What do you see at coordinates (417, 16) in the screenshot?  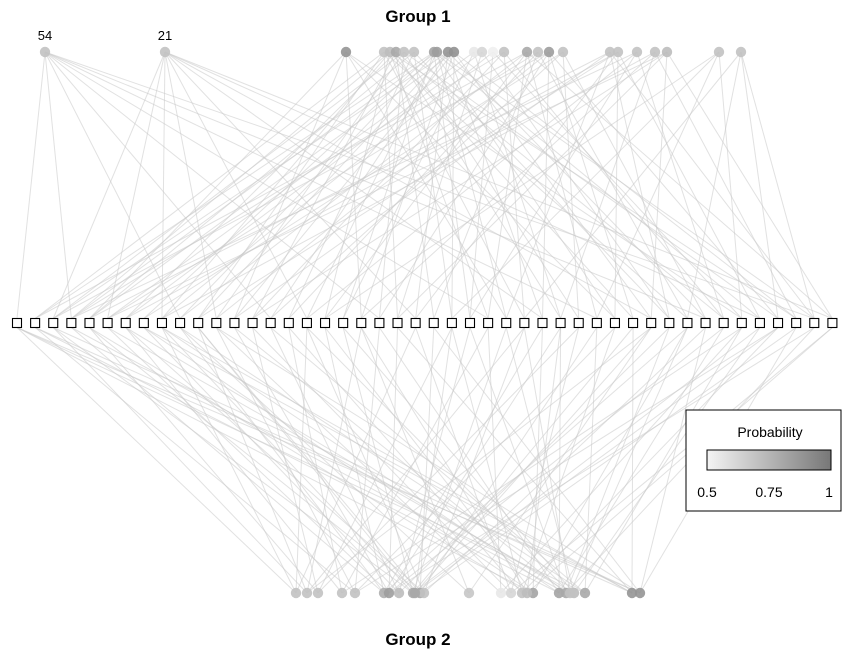 I see `top-group-title: Group 1` at bounding box center [417, 16].